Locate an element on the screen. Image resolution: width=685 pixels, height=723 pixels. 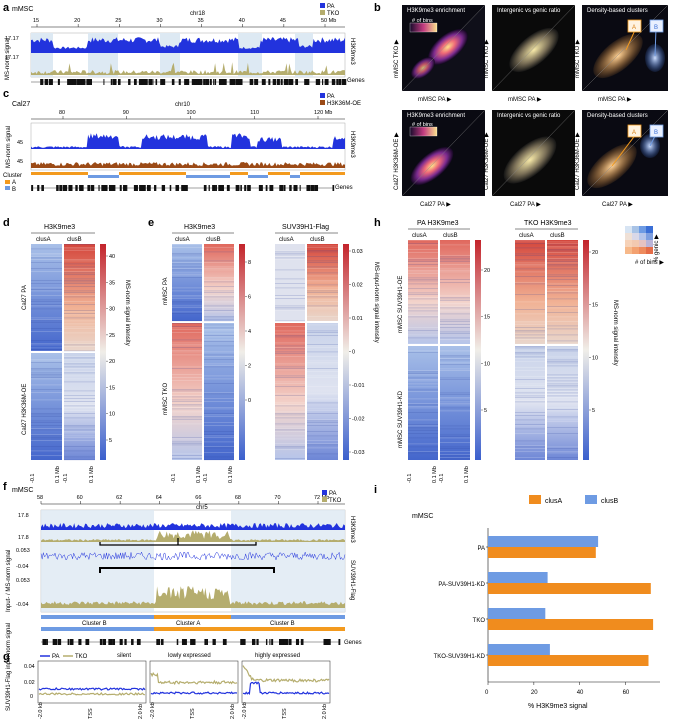
tick-label: 110 is located at coordinates (254, 113).